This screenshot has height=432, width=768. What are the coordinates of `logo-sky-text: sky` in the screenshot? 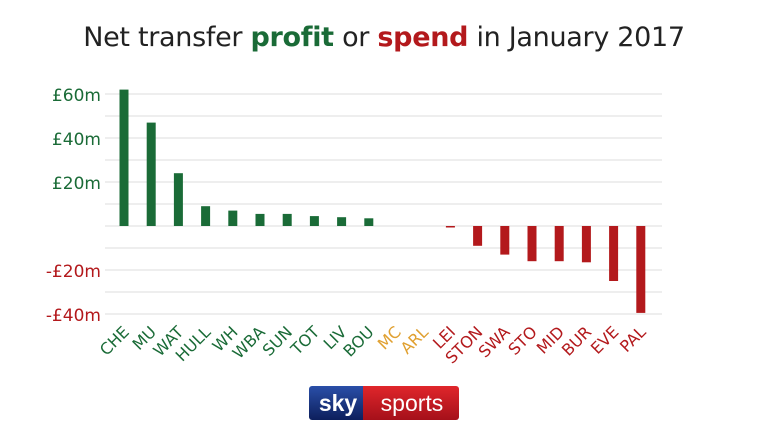 It's located at (338, 403).